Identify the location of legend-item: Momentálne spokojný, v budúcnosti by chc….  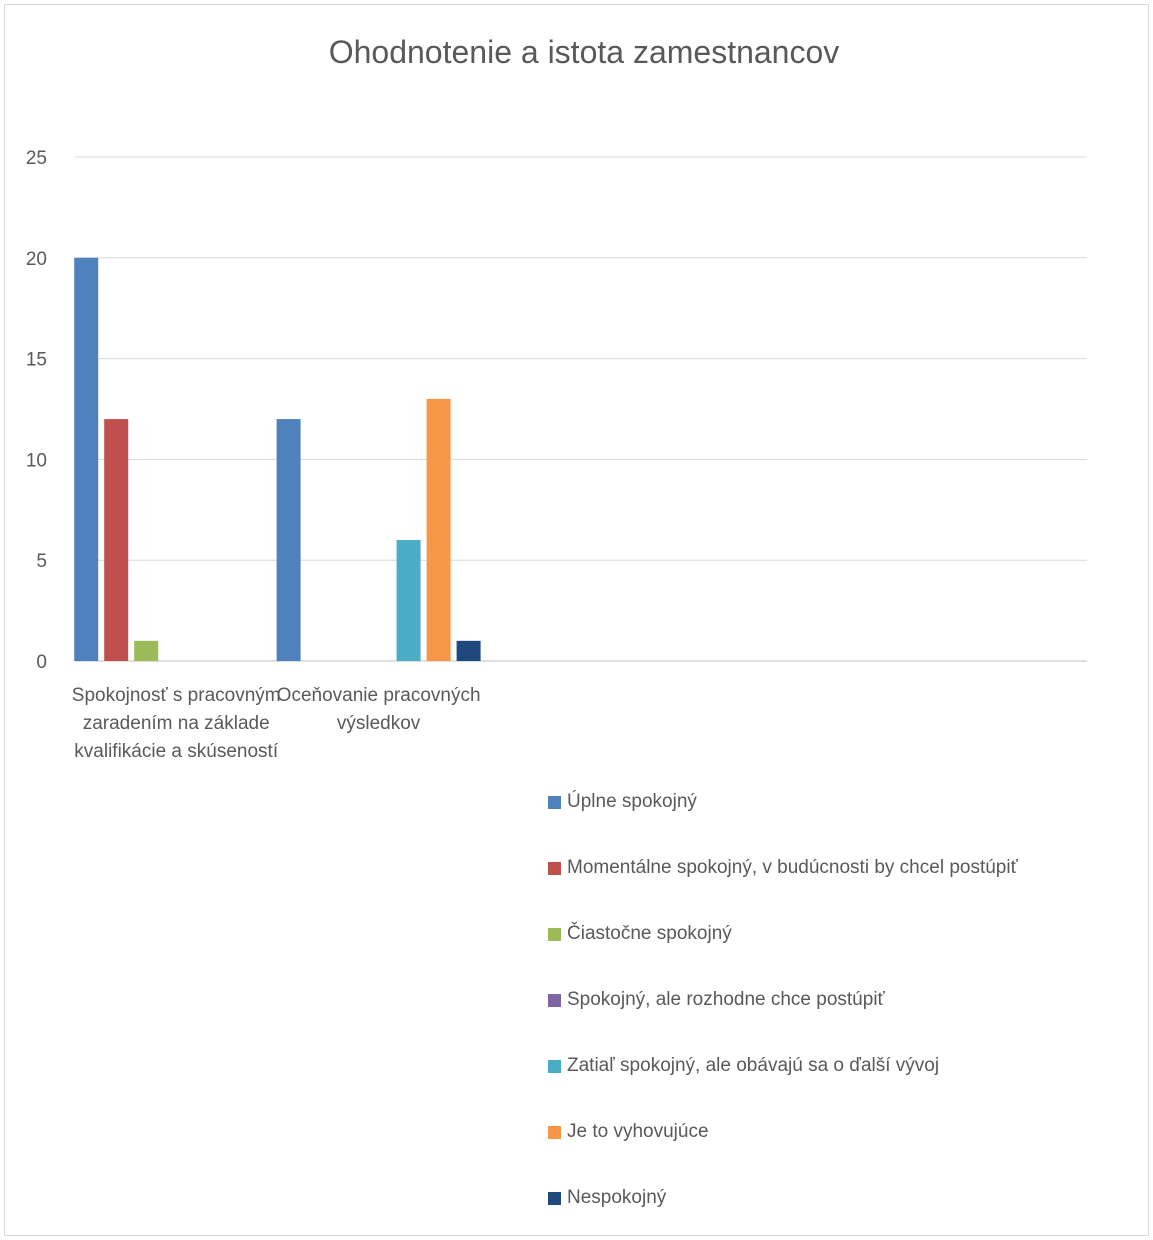
(783, 868).